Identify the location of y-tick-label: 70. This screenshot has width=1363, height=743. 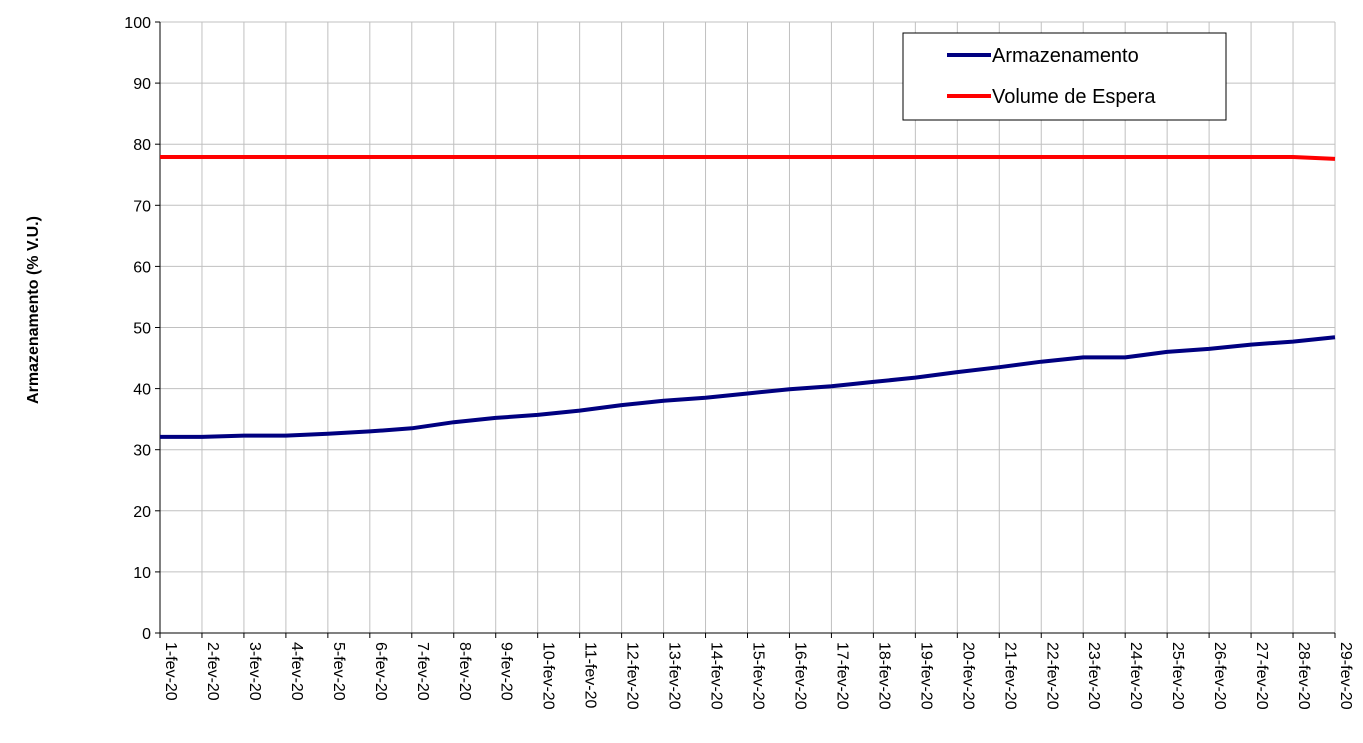
(142, 206).